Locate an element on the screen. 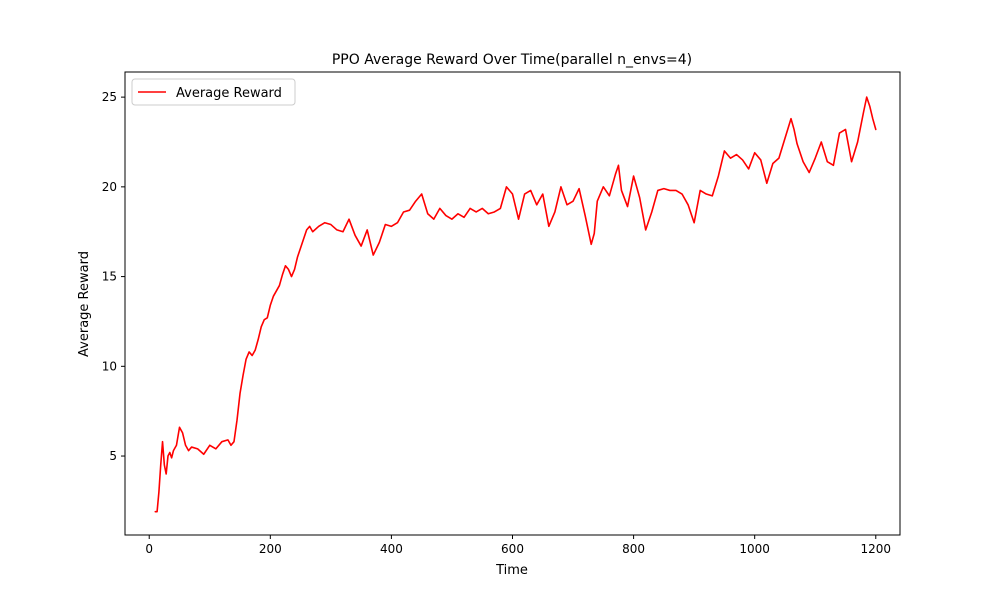  x-tick-label-0: 0 is located at coordinates (149, 549).